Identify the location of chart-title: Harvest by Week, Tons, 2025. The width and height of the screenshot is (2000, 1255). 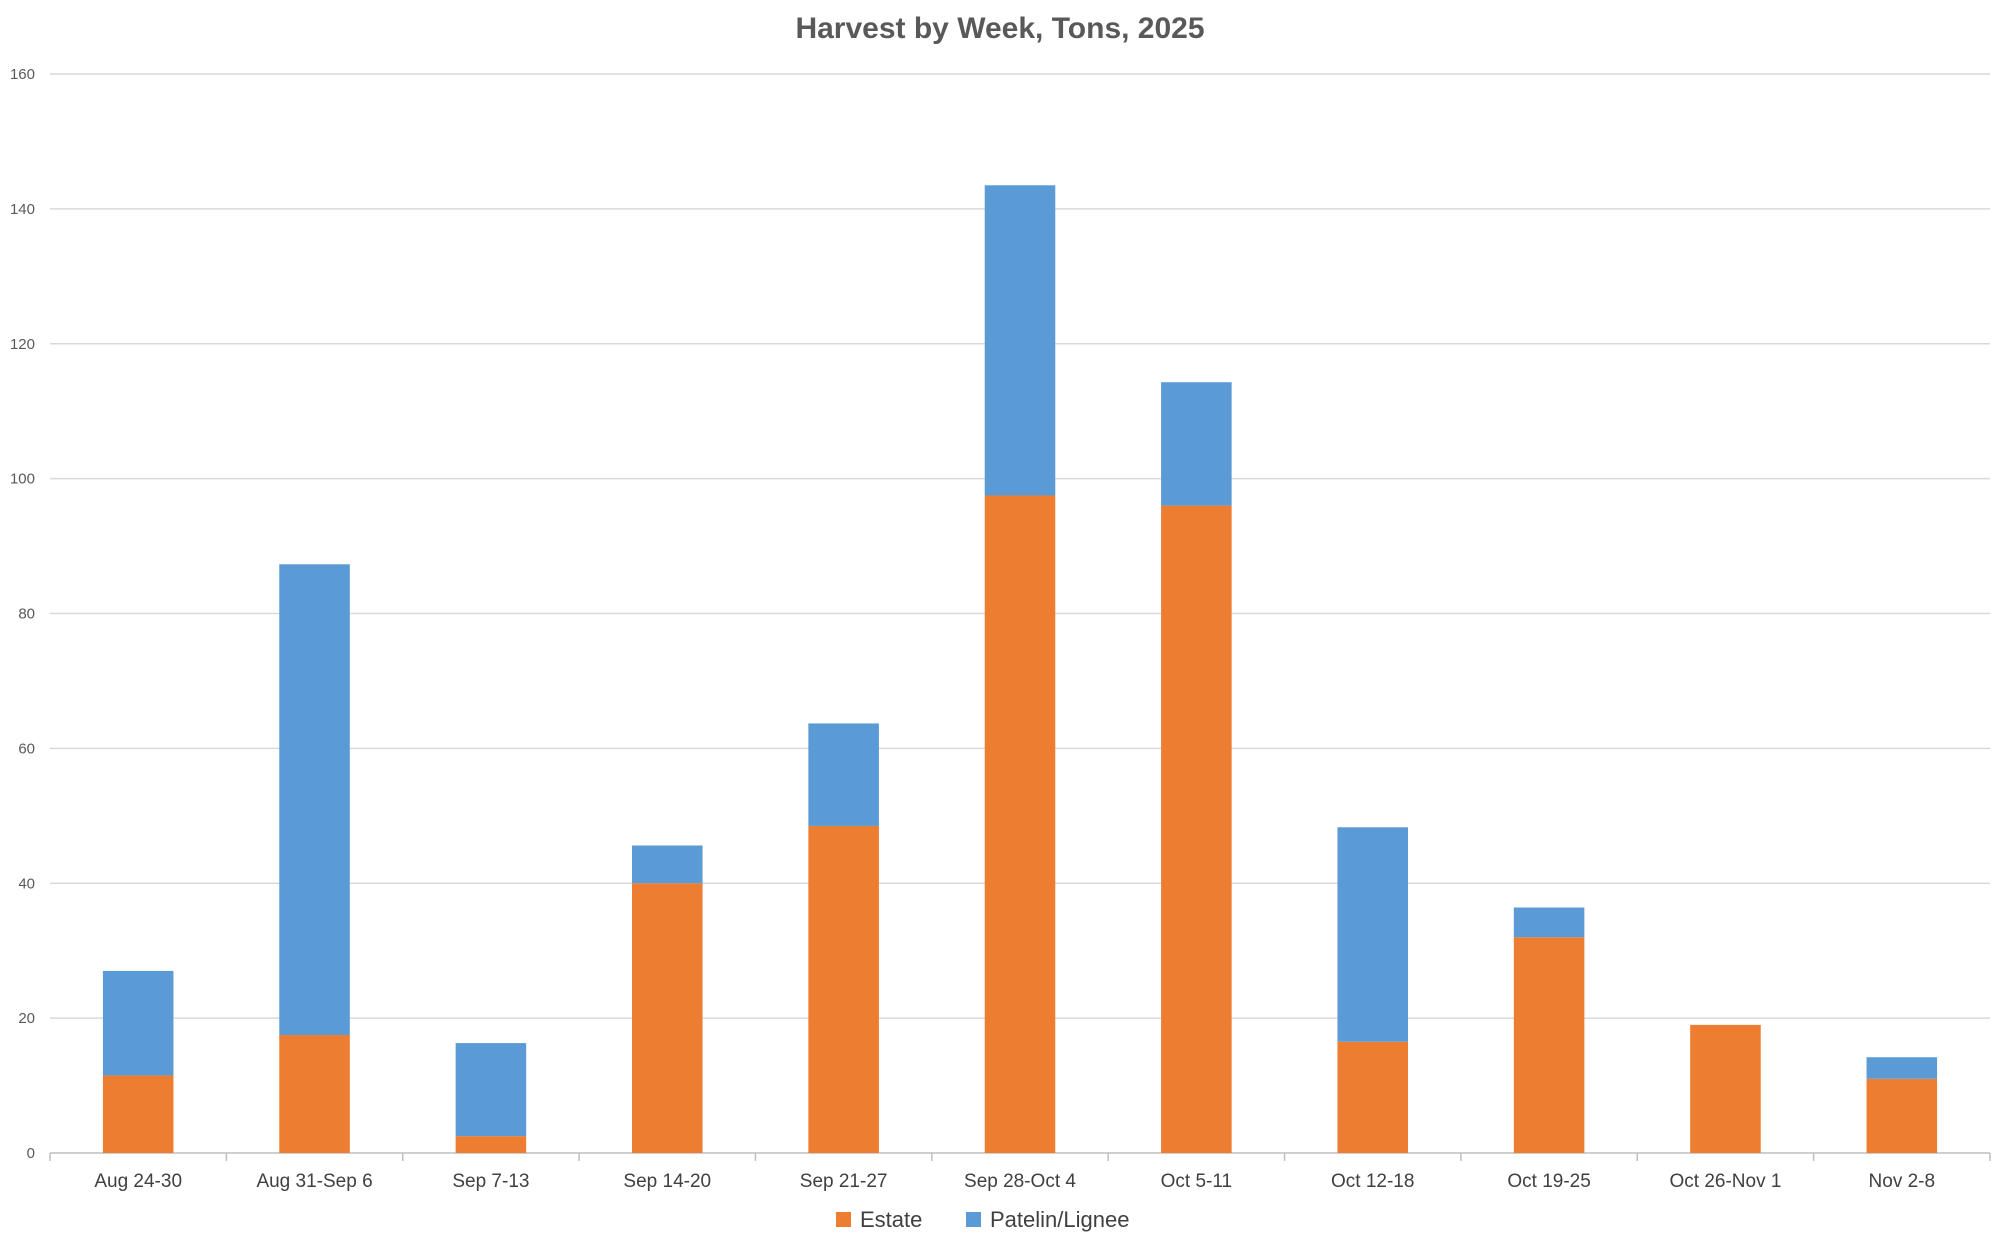
(1000, 28).